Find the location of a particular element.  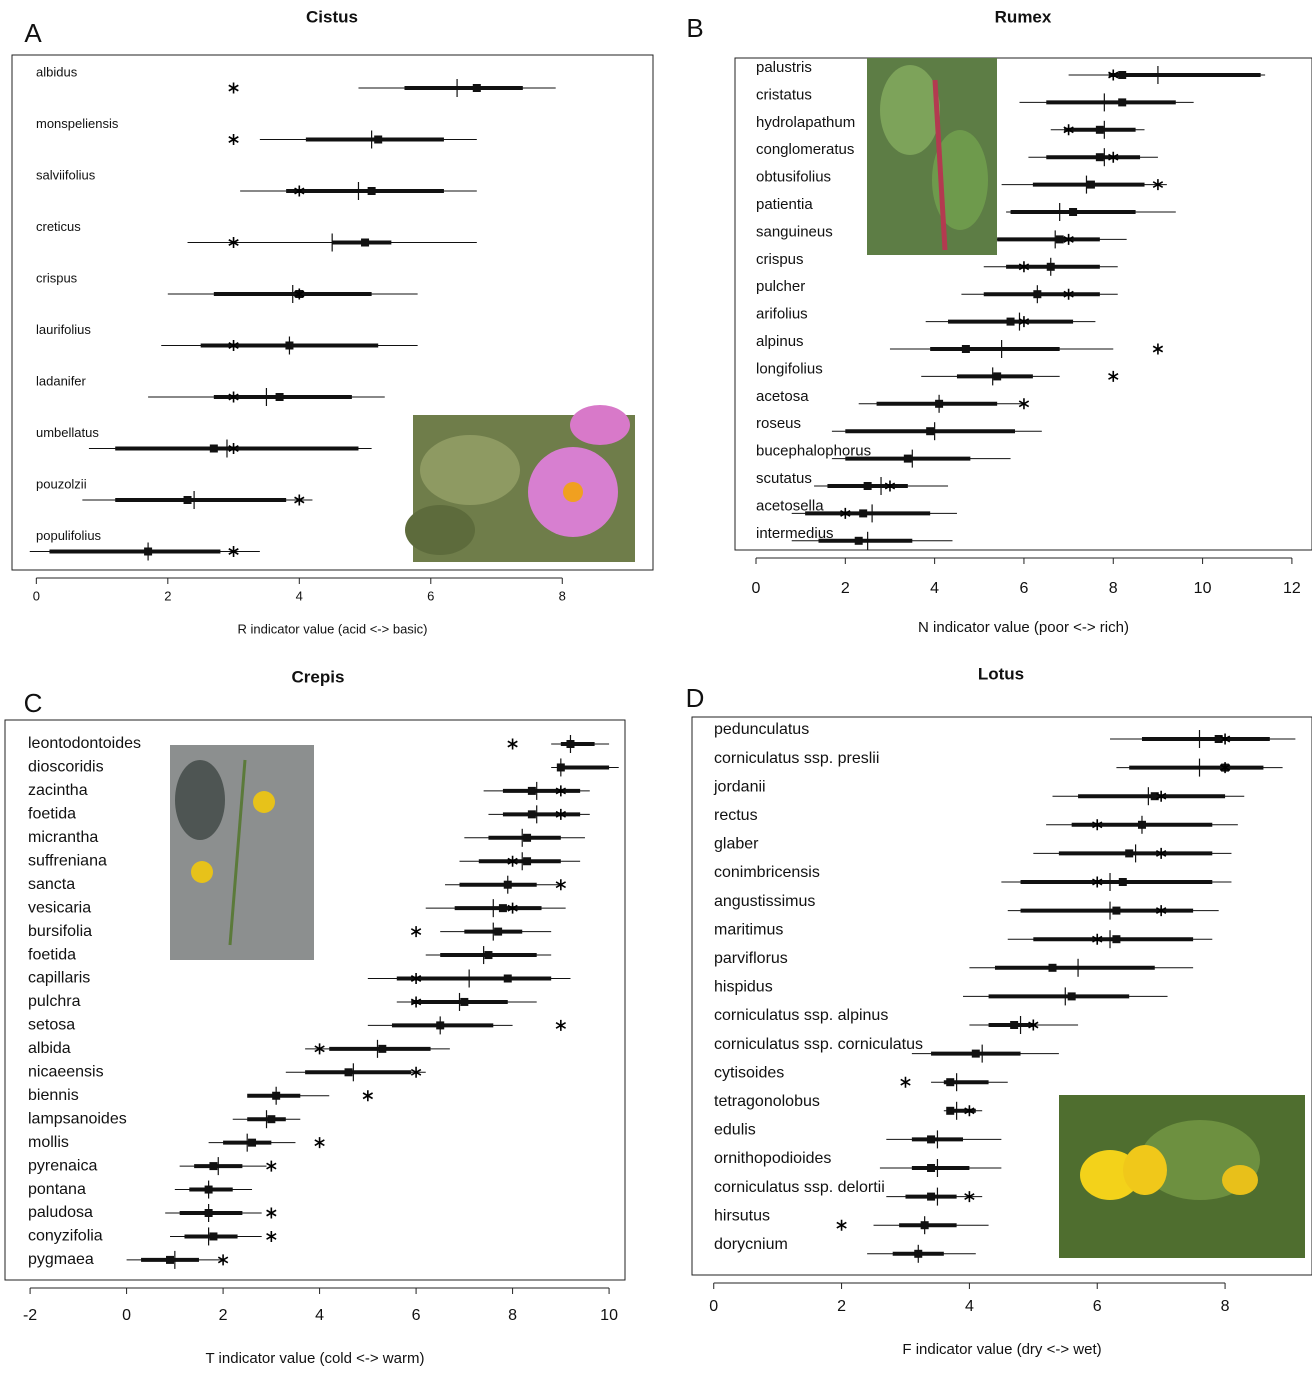

category-label: nicaeensis is located at coordinates (66, 1072).